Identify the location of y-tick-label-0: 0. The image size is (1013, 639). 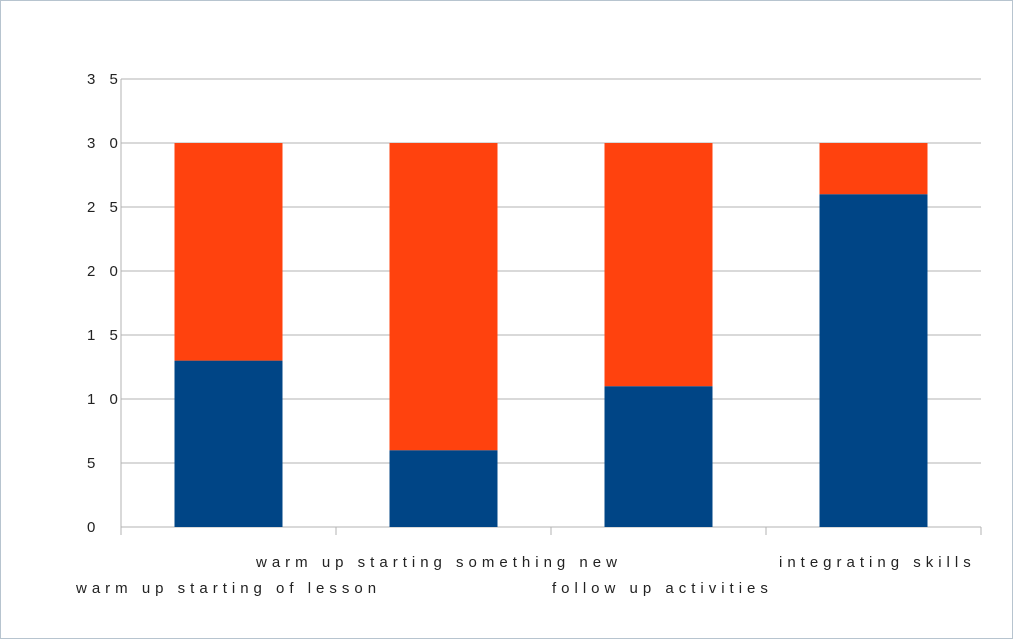
(93, 527).